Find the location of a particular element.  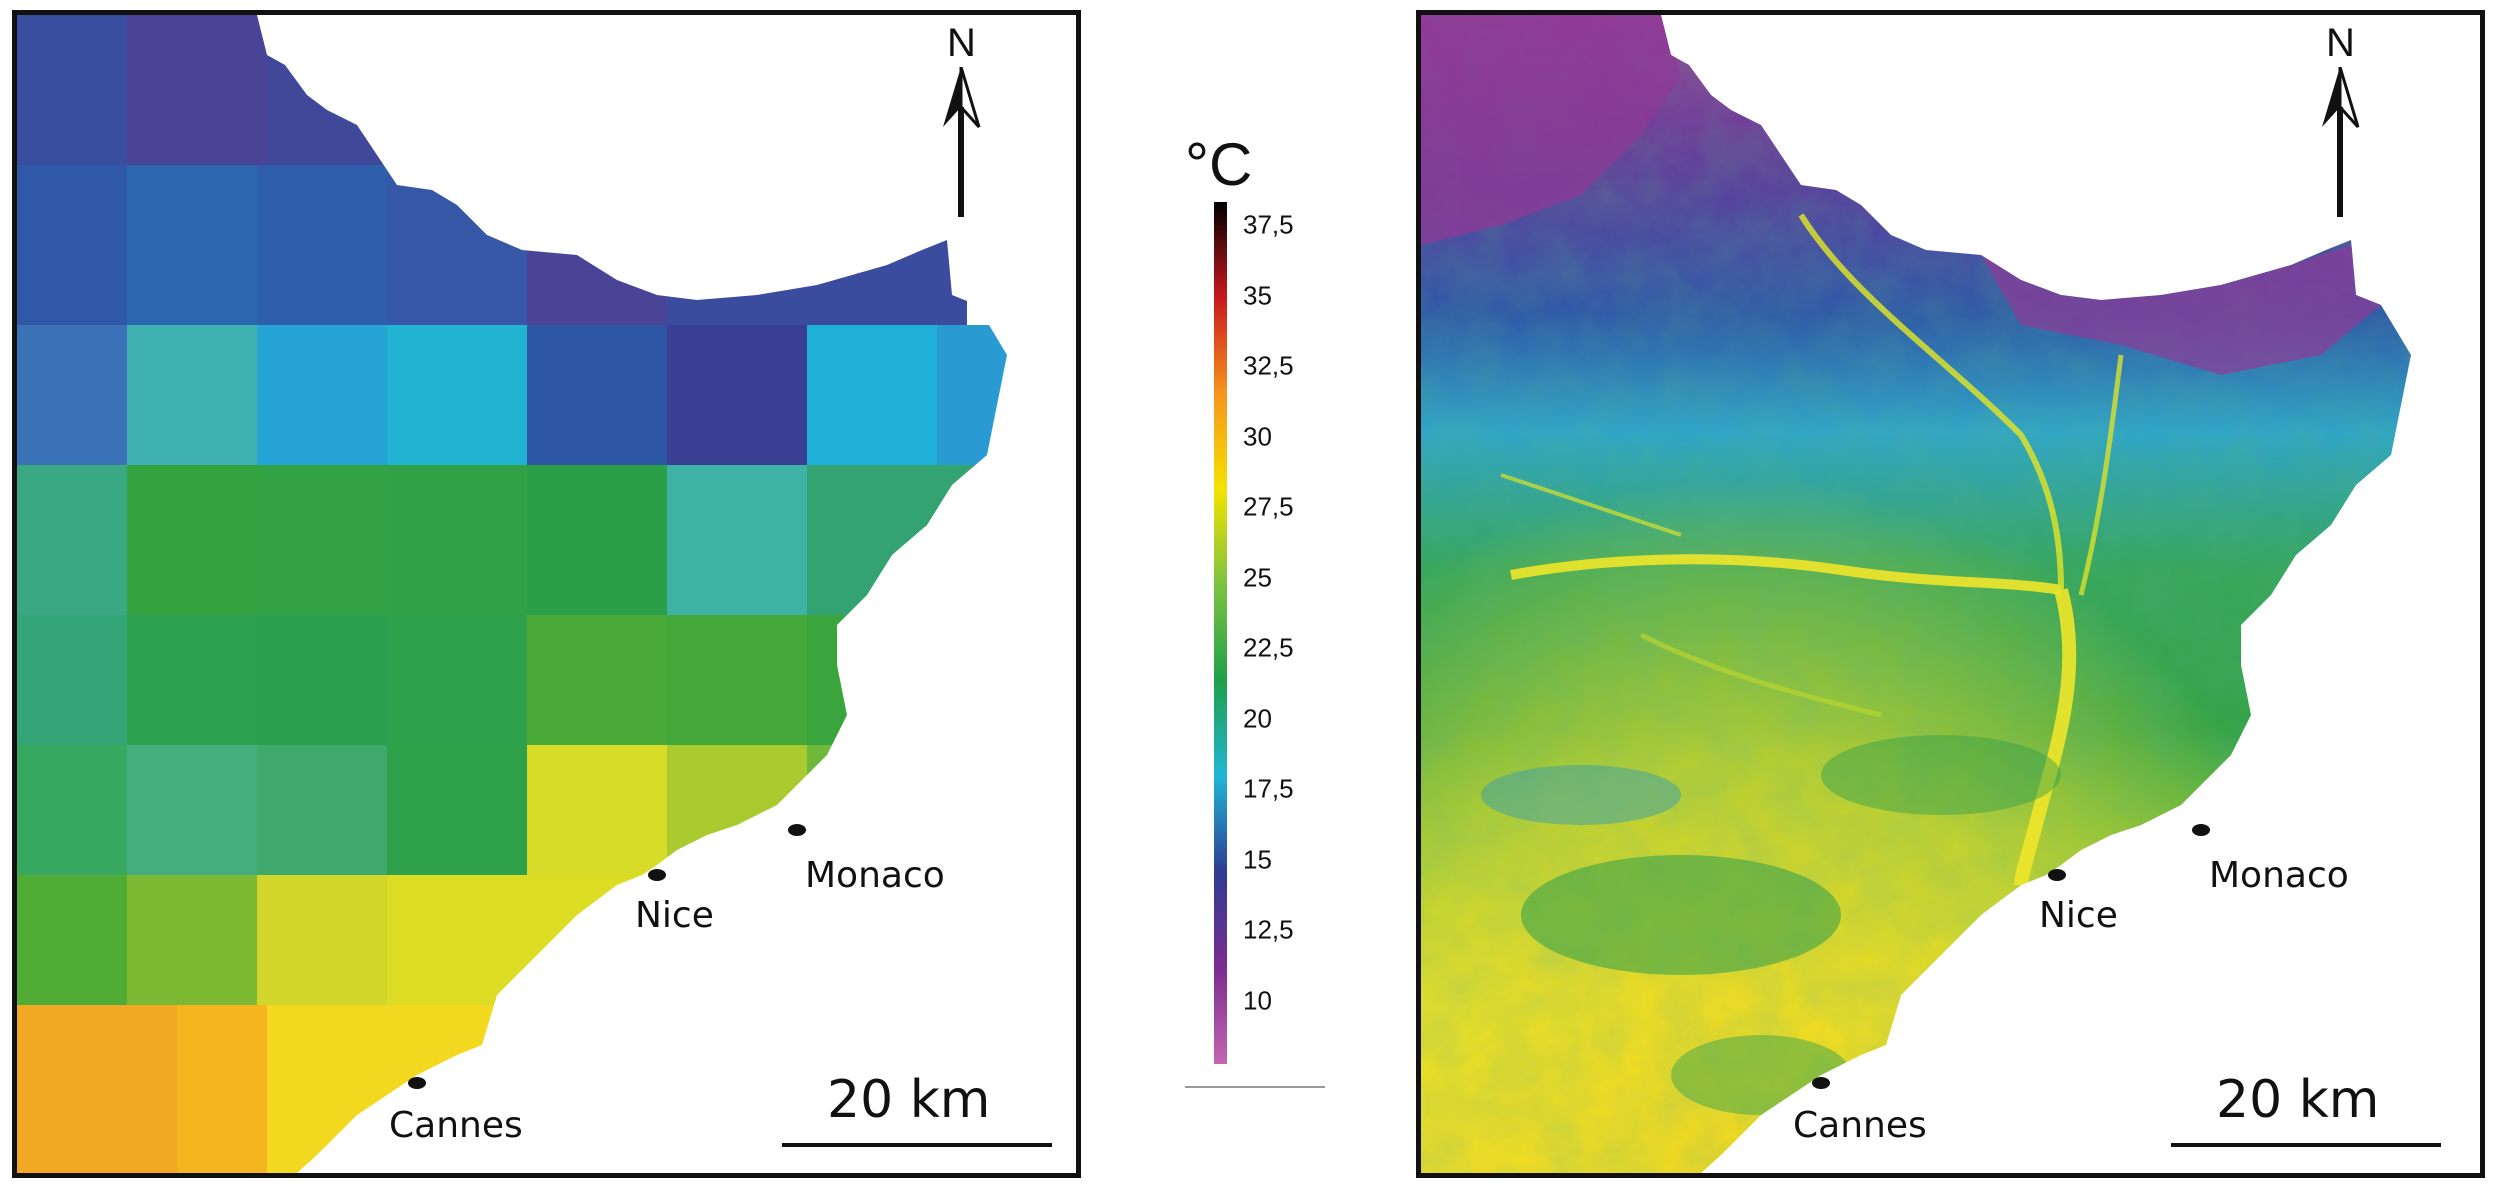

legend-tick-label: 35 is located at coordinates (1257, 295).